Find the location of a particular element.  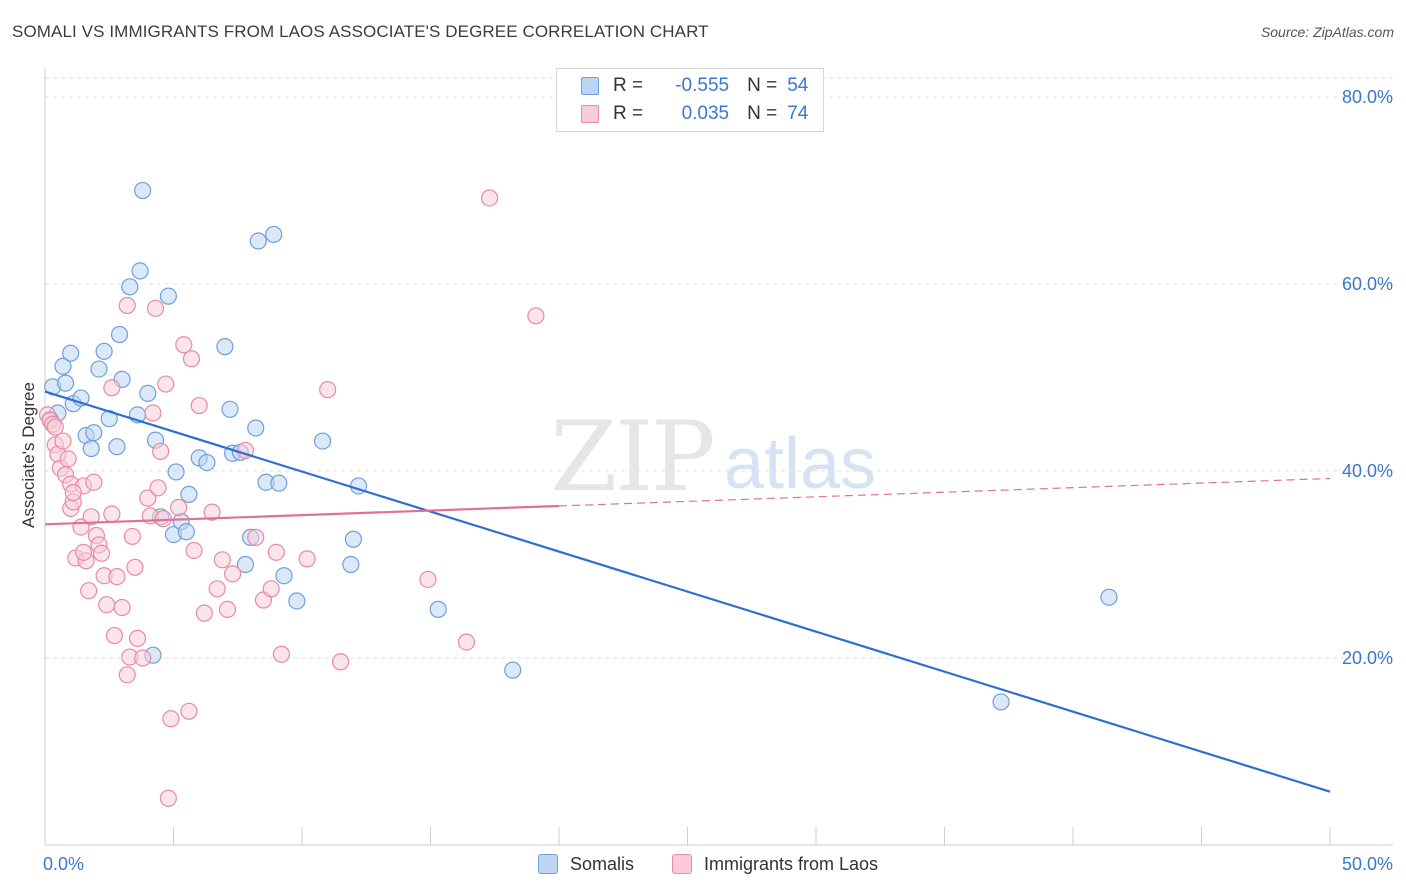

watermark-zip: ZIP is located at coordinates (631, 457).